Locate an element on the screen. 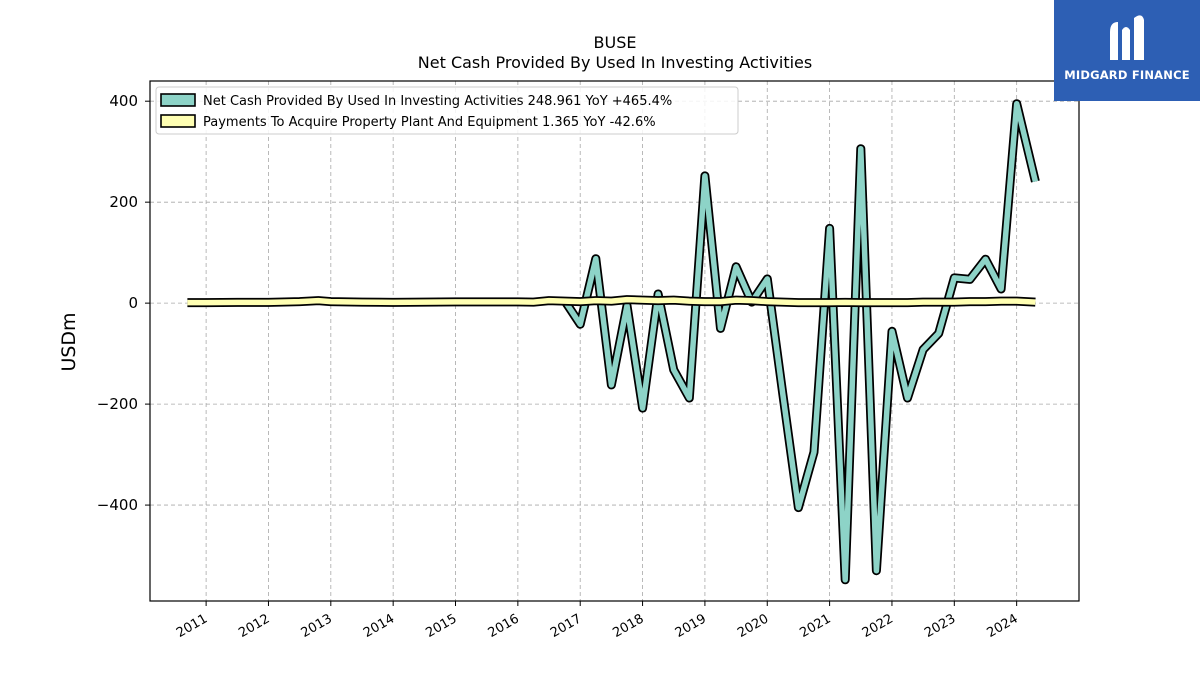 Image resolution: width=1200 pixels, height=675 pixels. x-tick-label: 2018 is located at coordinates (628, 626).